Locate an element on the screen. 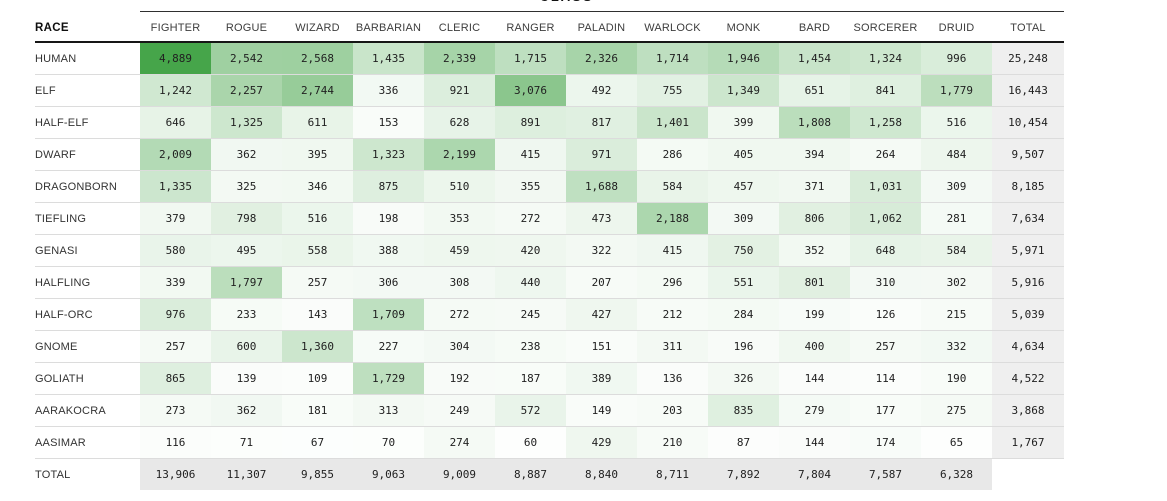  heatmap-cell-half-orc-cleric: 272 is located at coordinates (459, 314).